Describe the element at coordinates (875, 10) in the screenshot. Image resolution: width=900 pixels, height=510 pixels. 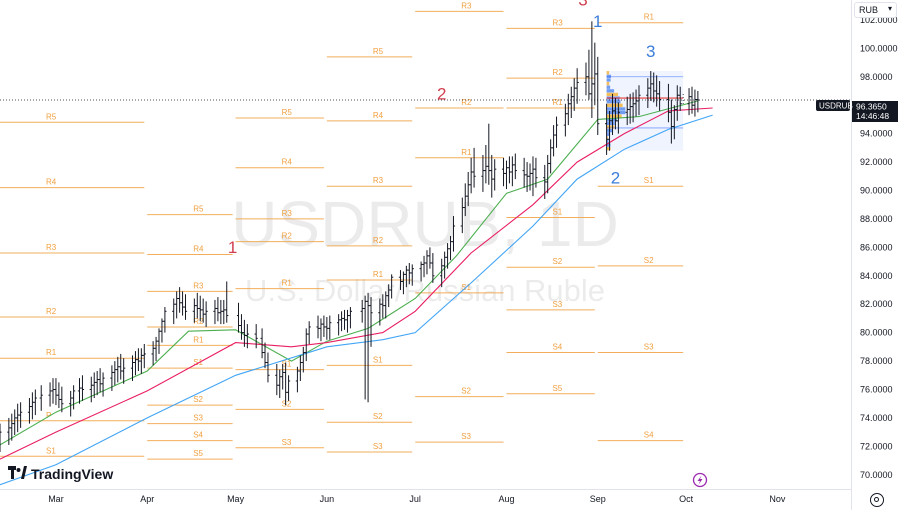
I see `currency-select: RUB ▾` at that location.